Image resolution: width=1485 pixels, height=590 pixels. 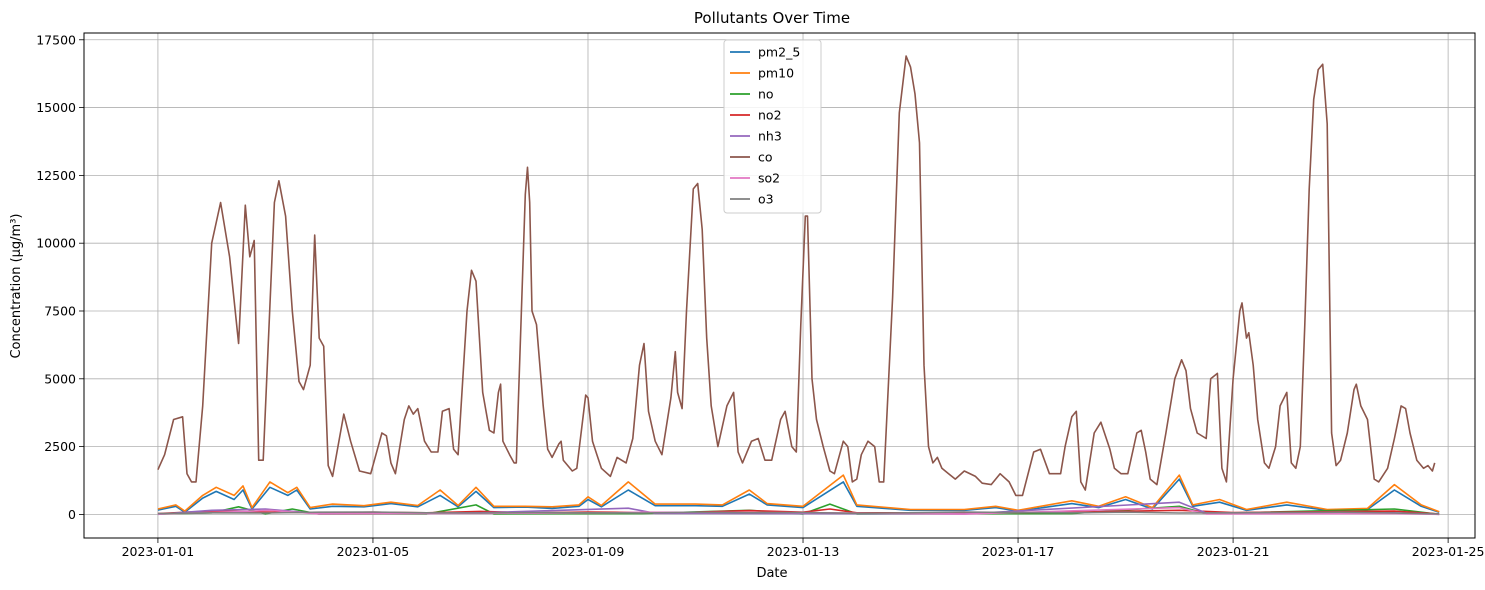 I want to click on legend-label: co, so click(x=765, y=157).